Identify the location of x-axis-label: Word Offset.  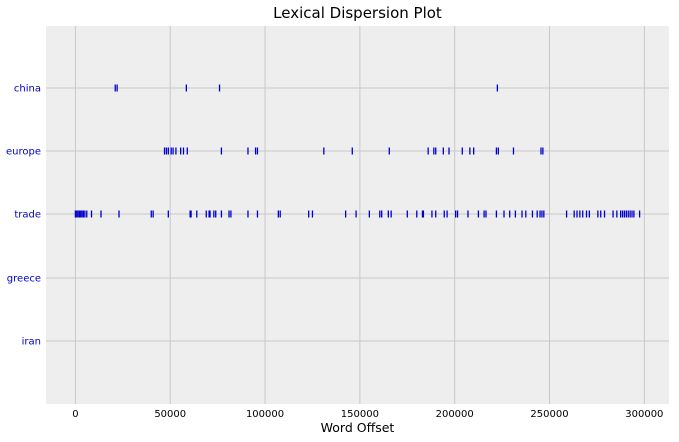
(358, 427).